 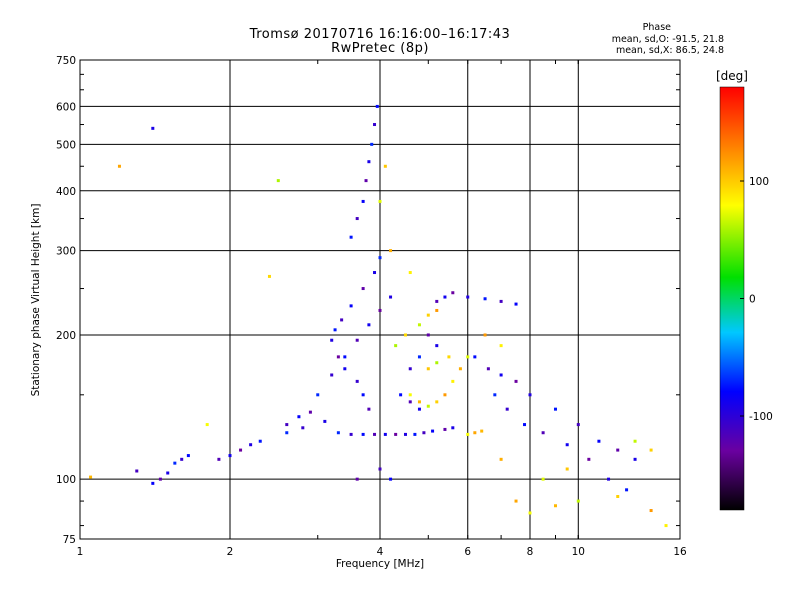 What do you see at coordinates (66, 145) in the screenshot?
I see `y-tick-label: 500` at bounding box center [66, 145].